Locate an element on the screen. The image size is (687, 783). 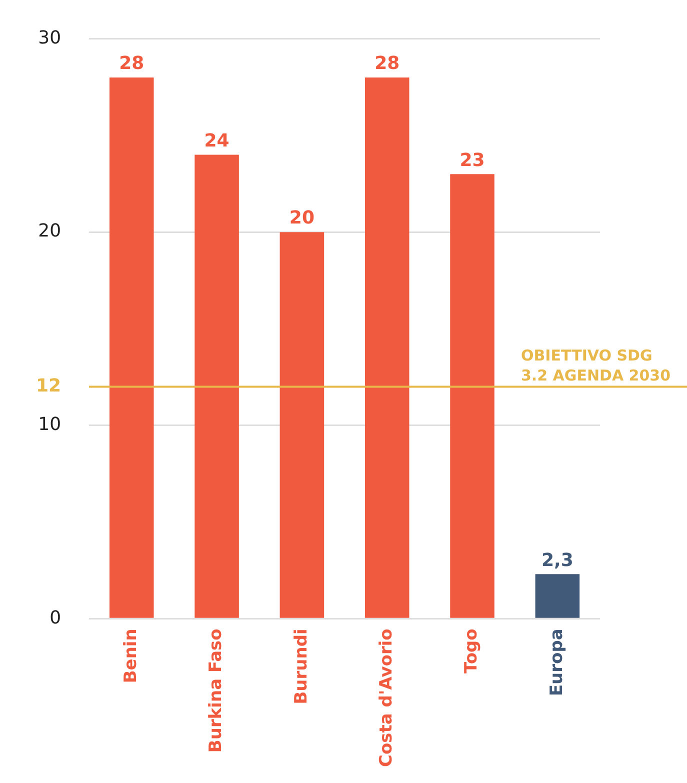
x-tick-label: Europa is located at coordinates (556, 662).